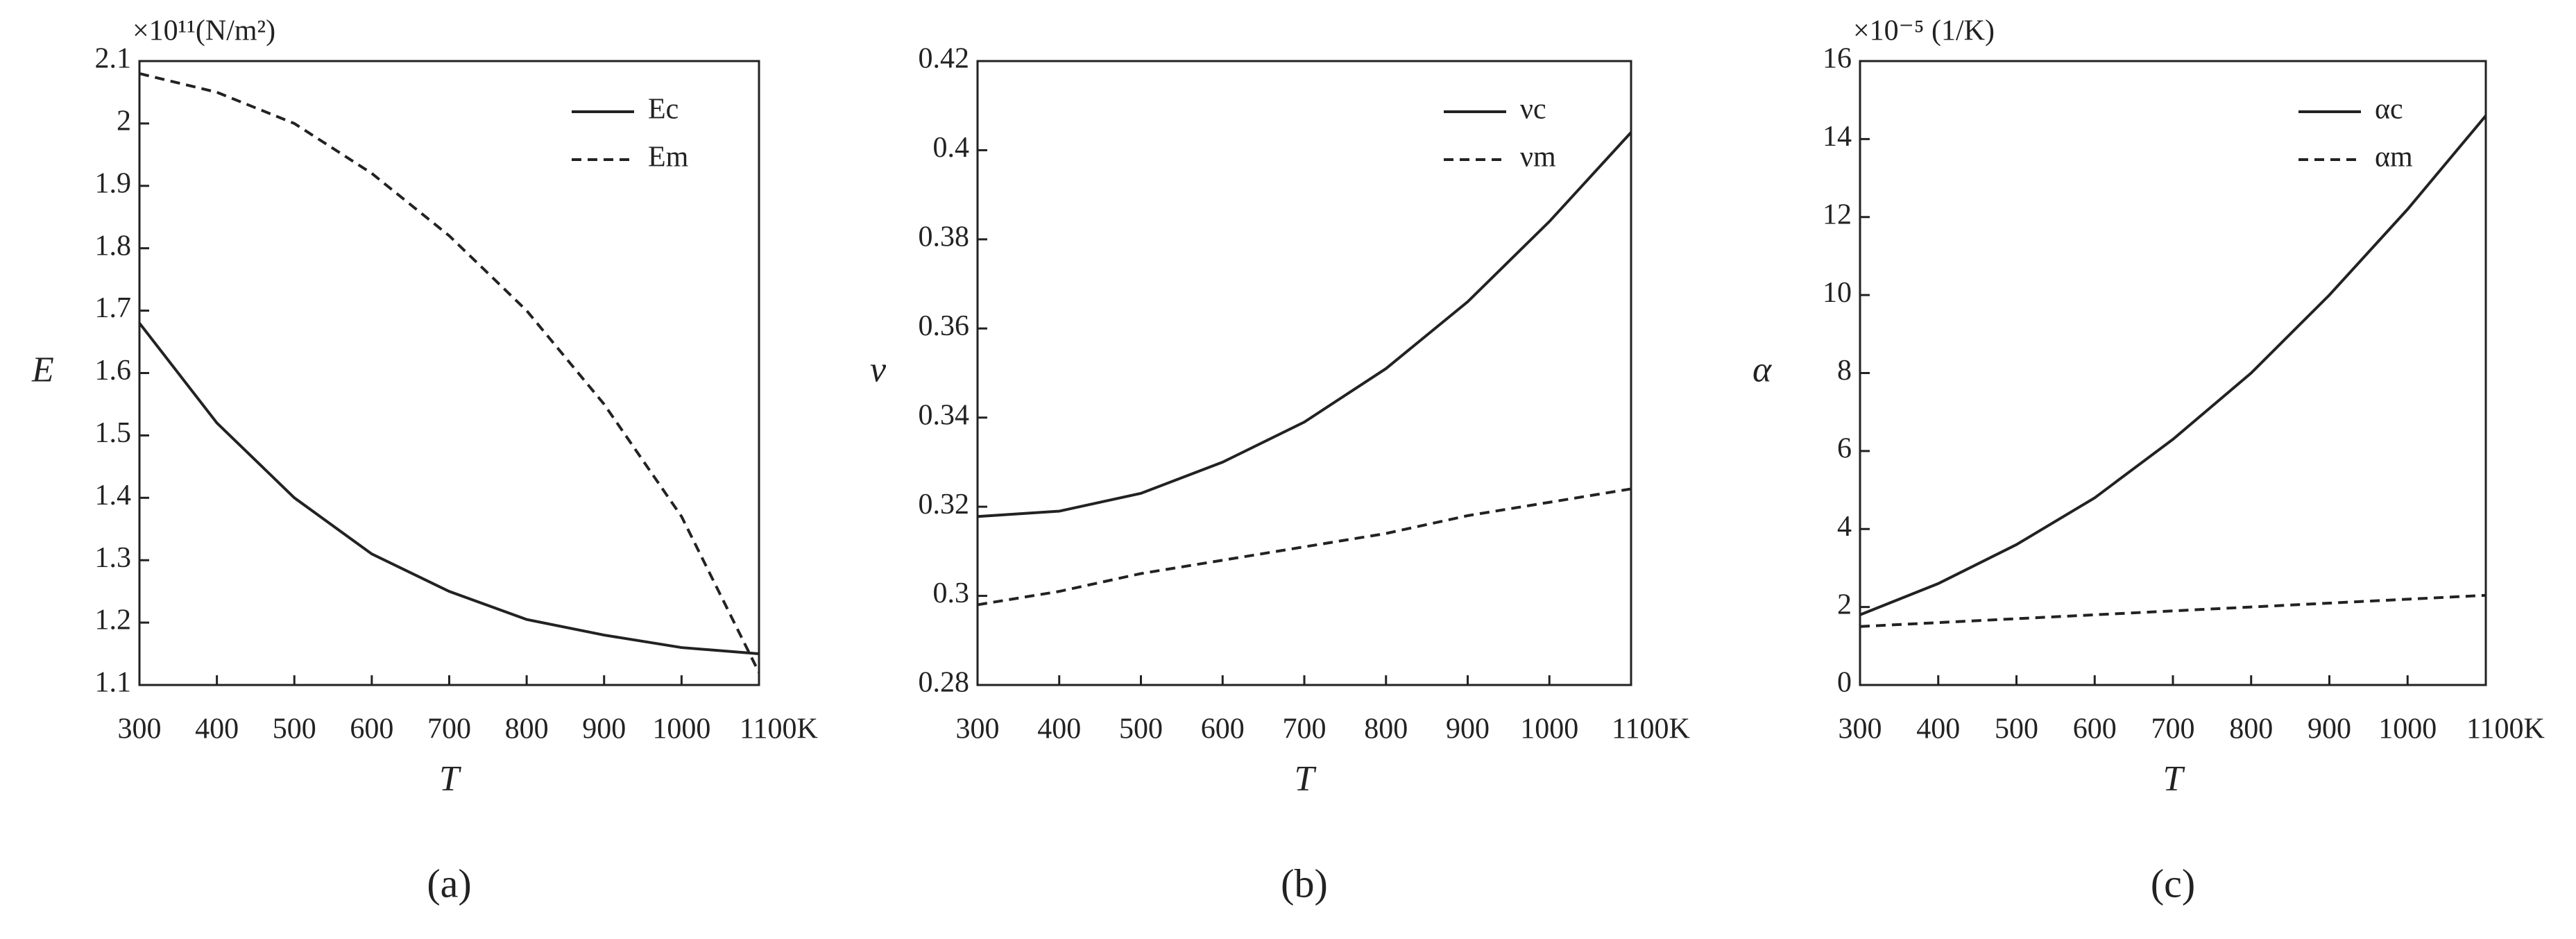  I want to click on y-tick-label: 1.7, so click(113, 308).